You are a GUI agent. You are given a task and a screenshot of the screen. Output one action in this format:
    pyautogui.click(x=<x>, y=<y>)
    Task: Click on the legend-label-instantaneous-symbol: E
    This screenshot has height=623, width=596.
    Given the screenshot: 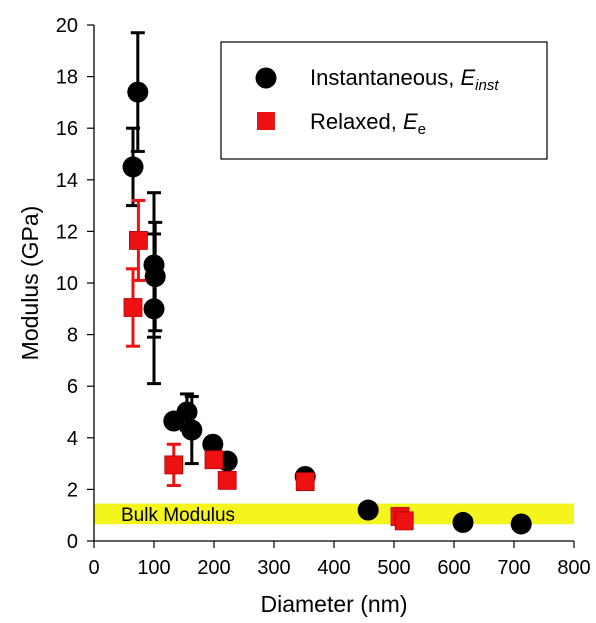 What is the action you would take?
    pyautogui.click(x=467, y=77)
    